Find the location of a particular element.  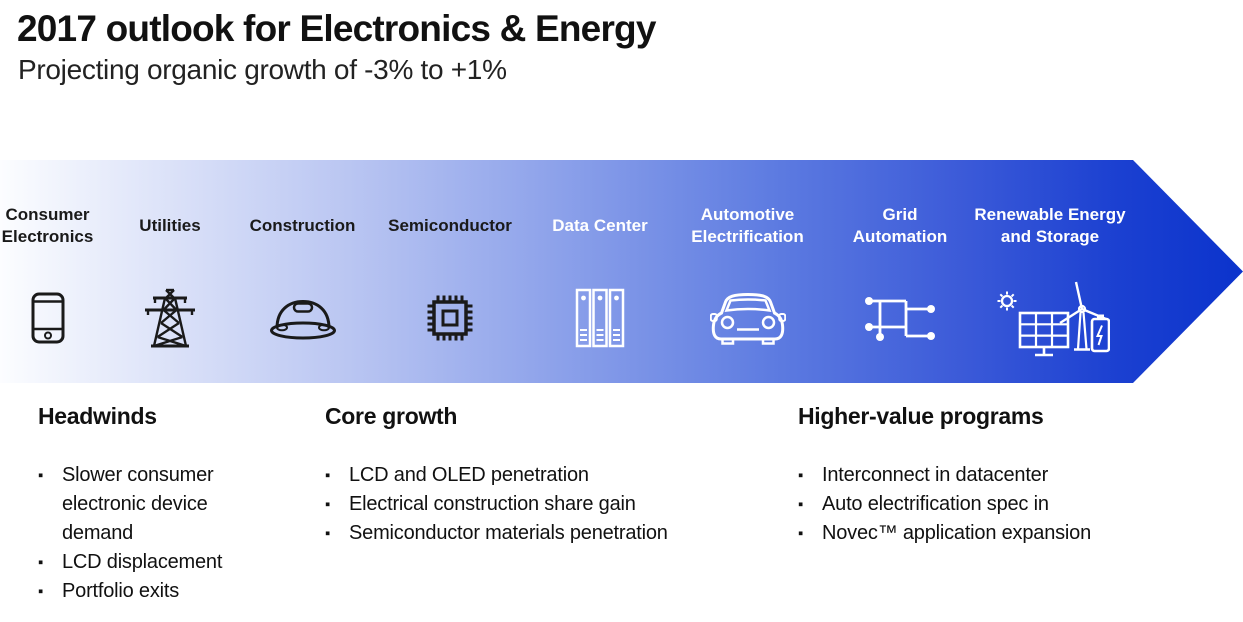

bullet-text: Slower consumer electronic device demand is located at coordinates (138, 504).